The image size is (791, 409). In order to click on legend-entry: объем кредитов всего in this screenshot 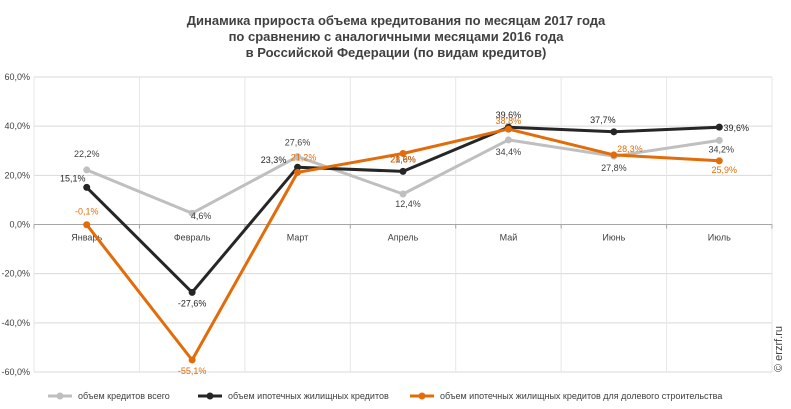, I will do `click(124, 396)`.